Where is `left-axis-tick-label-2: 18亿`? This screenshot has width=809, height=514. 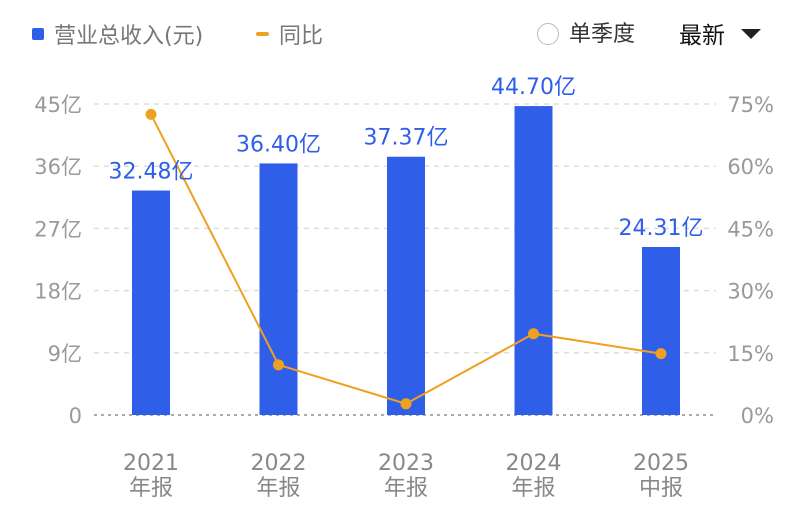
left-axis-tick-label-2: 18亿 is located at coordinates (58, 292).